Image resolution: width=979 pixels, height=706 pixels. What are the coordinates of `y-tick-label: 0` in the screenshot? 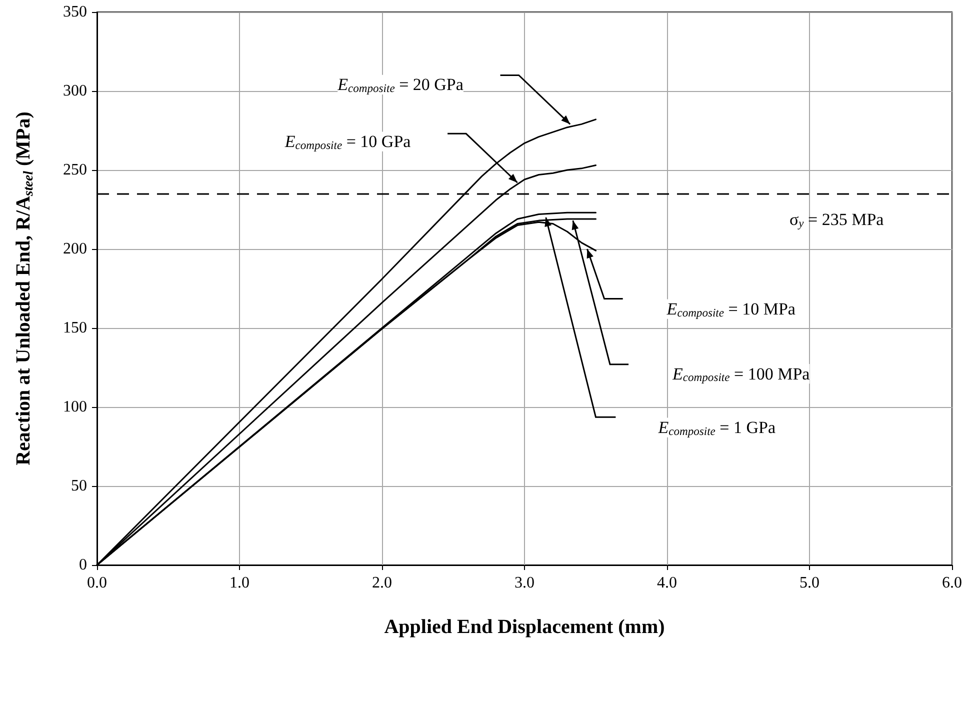 It's located at (83, 565).